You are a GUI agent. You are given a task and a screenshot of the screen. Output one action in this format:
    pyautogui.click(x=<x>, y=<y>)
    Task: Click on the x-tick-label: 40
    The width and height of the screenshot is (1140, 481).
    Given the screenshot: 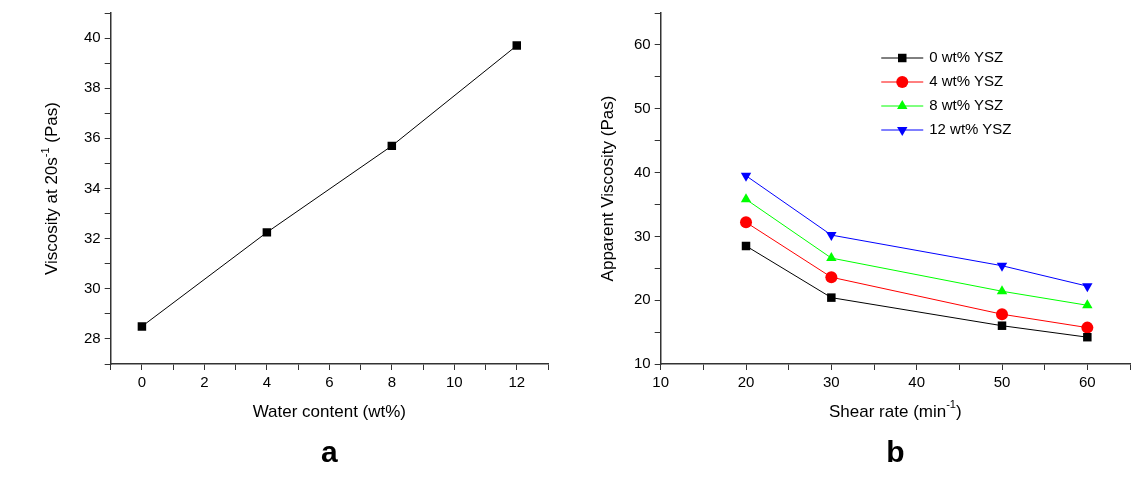 What is the action you would take?
    pyautogui.click(x=917, y=382)
    